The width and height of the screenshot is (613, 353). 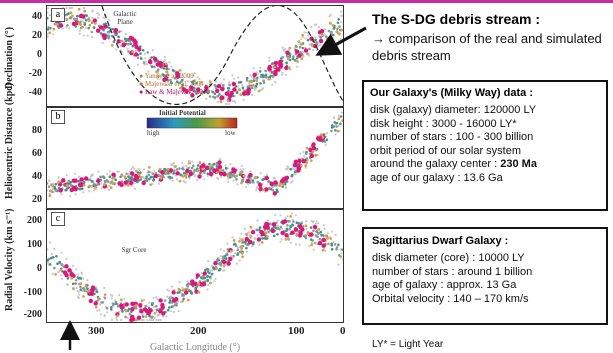 I want to click on legend-item: ● Law & Majewski 2010, so click(x=174, y=92).